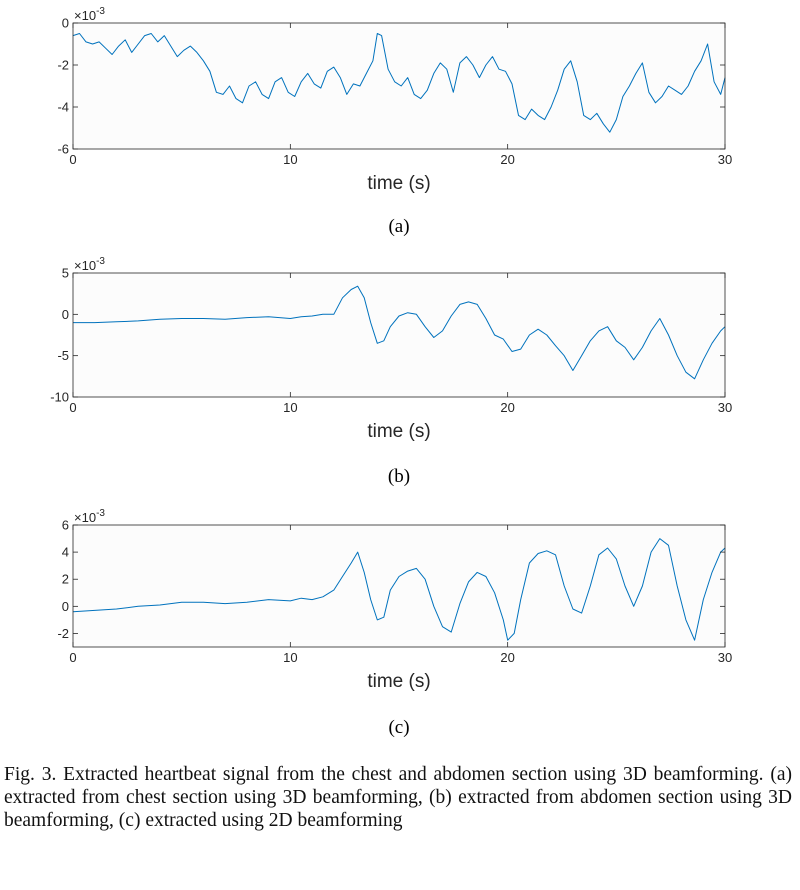 The width and height of the screenshot is (800, 890). What do you see at coordinates (65, 579) in the screenshot?
I see `y-tick-label: 2` at bounding box center [65, 579].